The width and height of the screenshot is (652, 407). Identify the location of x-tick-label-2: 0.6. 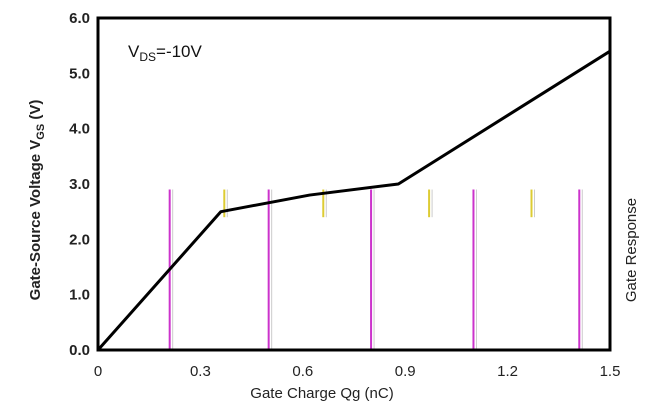
(302, 371).